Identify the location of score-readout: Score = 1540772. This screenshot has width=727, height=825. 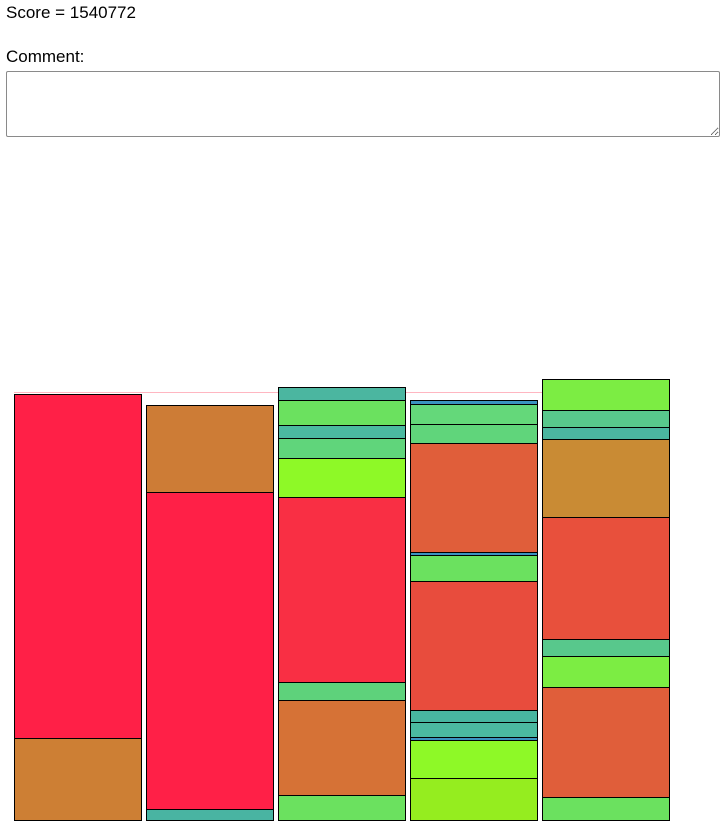
(71, 12).